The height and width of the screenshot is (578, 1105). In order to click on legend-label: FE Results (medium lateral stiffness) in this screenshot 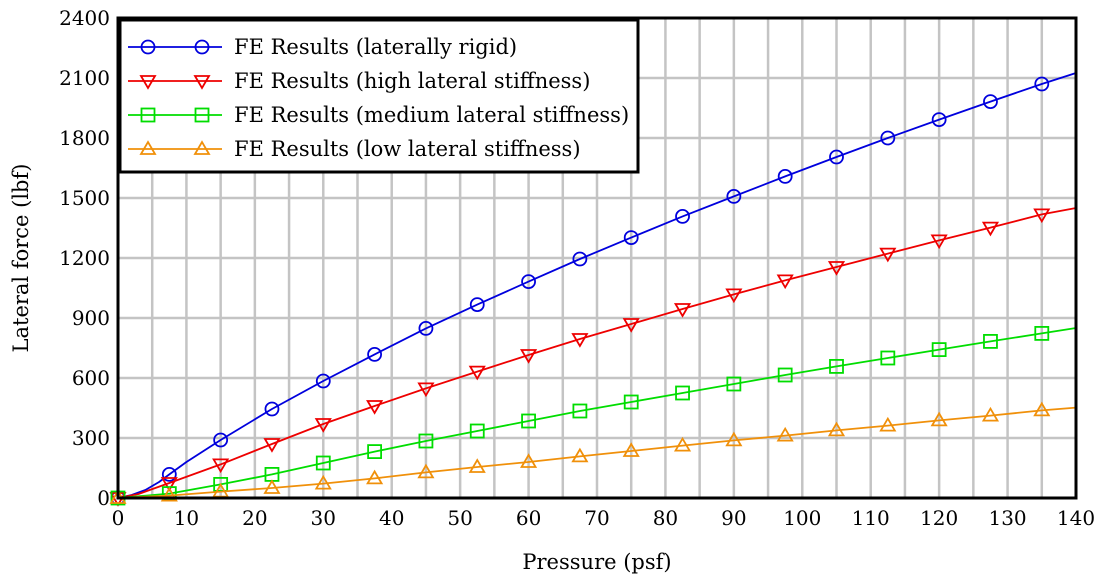, I will do `click(431, 115)`.